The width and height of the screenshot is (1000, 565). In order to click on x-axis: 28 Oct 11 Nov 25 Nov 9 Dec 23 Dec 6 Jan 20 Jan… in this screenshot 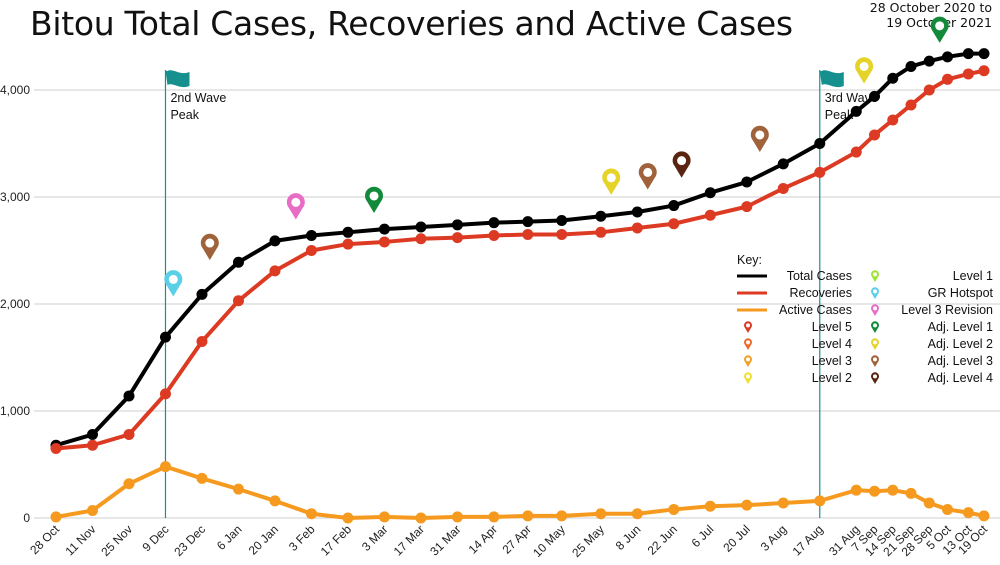, I will do `click(508, 541)`.